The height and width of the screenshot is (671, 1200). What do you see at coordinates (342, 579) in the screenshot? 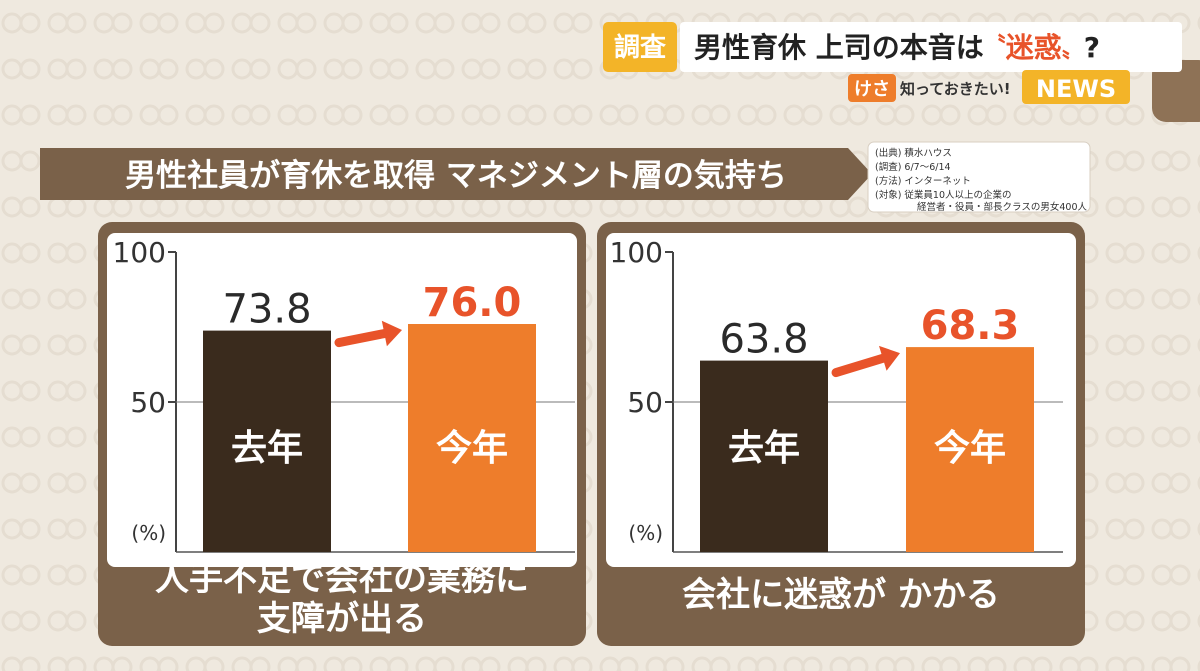
I see `panel-caption-line: 人手不足で会社の業務に` at bounding box center [342, 579].